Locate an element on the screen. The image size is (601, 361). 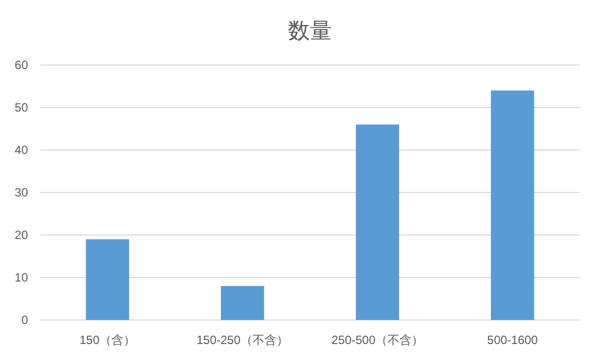
y-tick-label: 30 is located at coordinates (21, 193).